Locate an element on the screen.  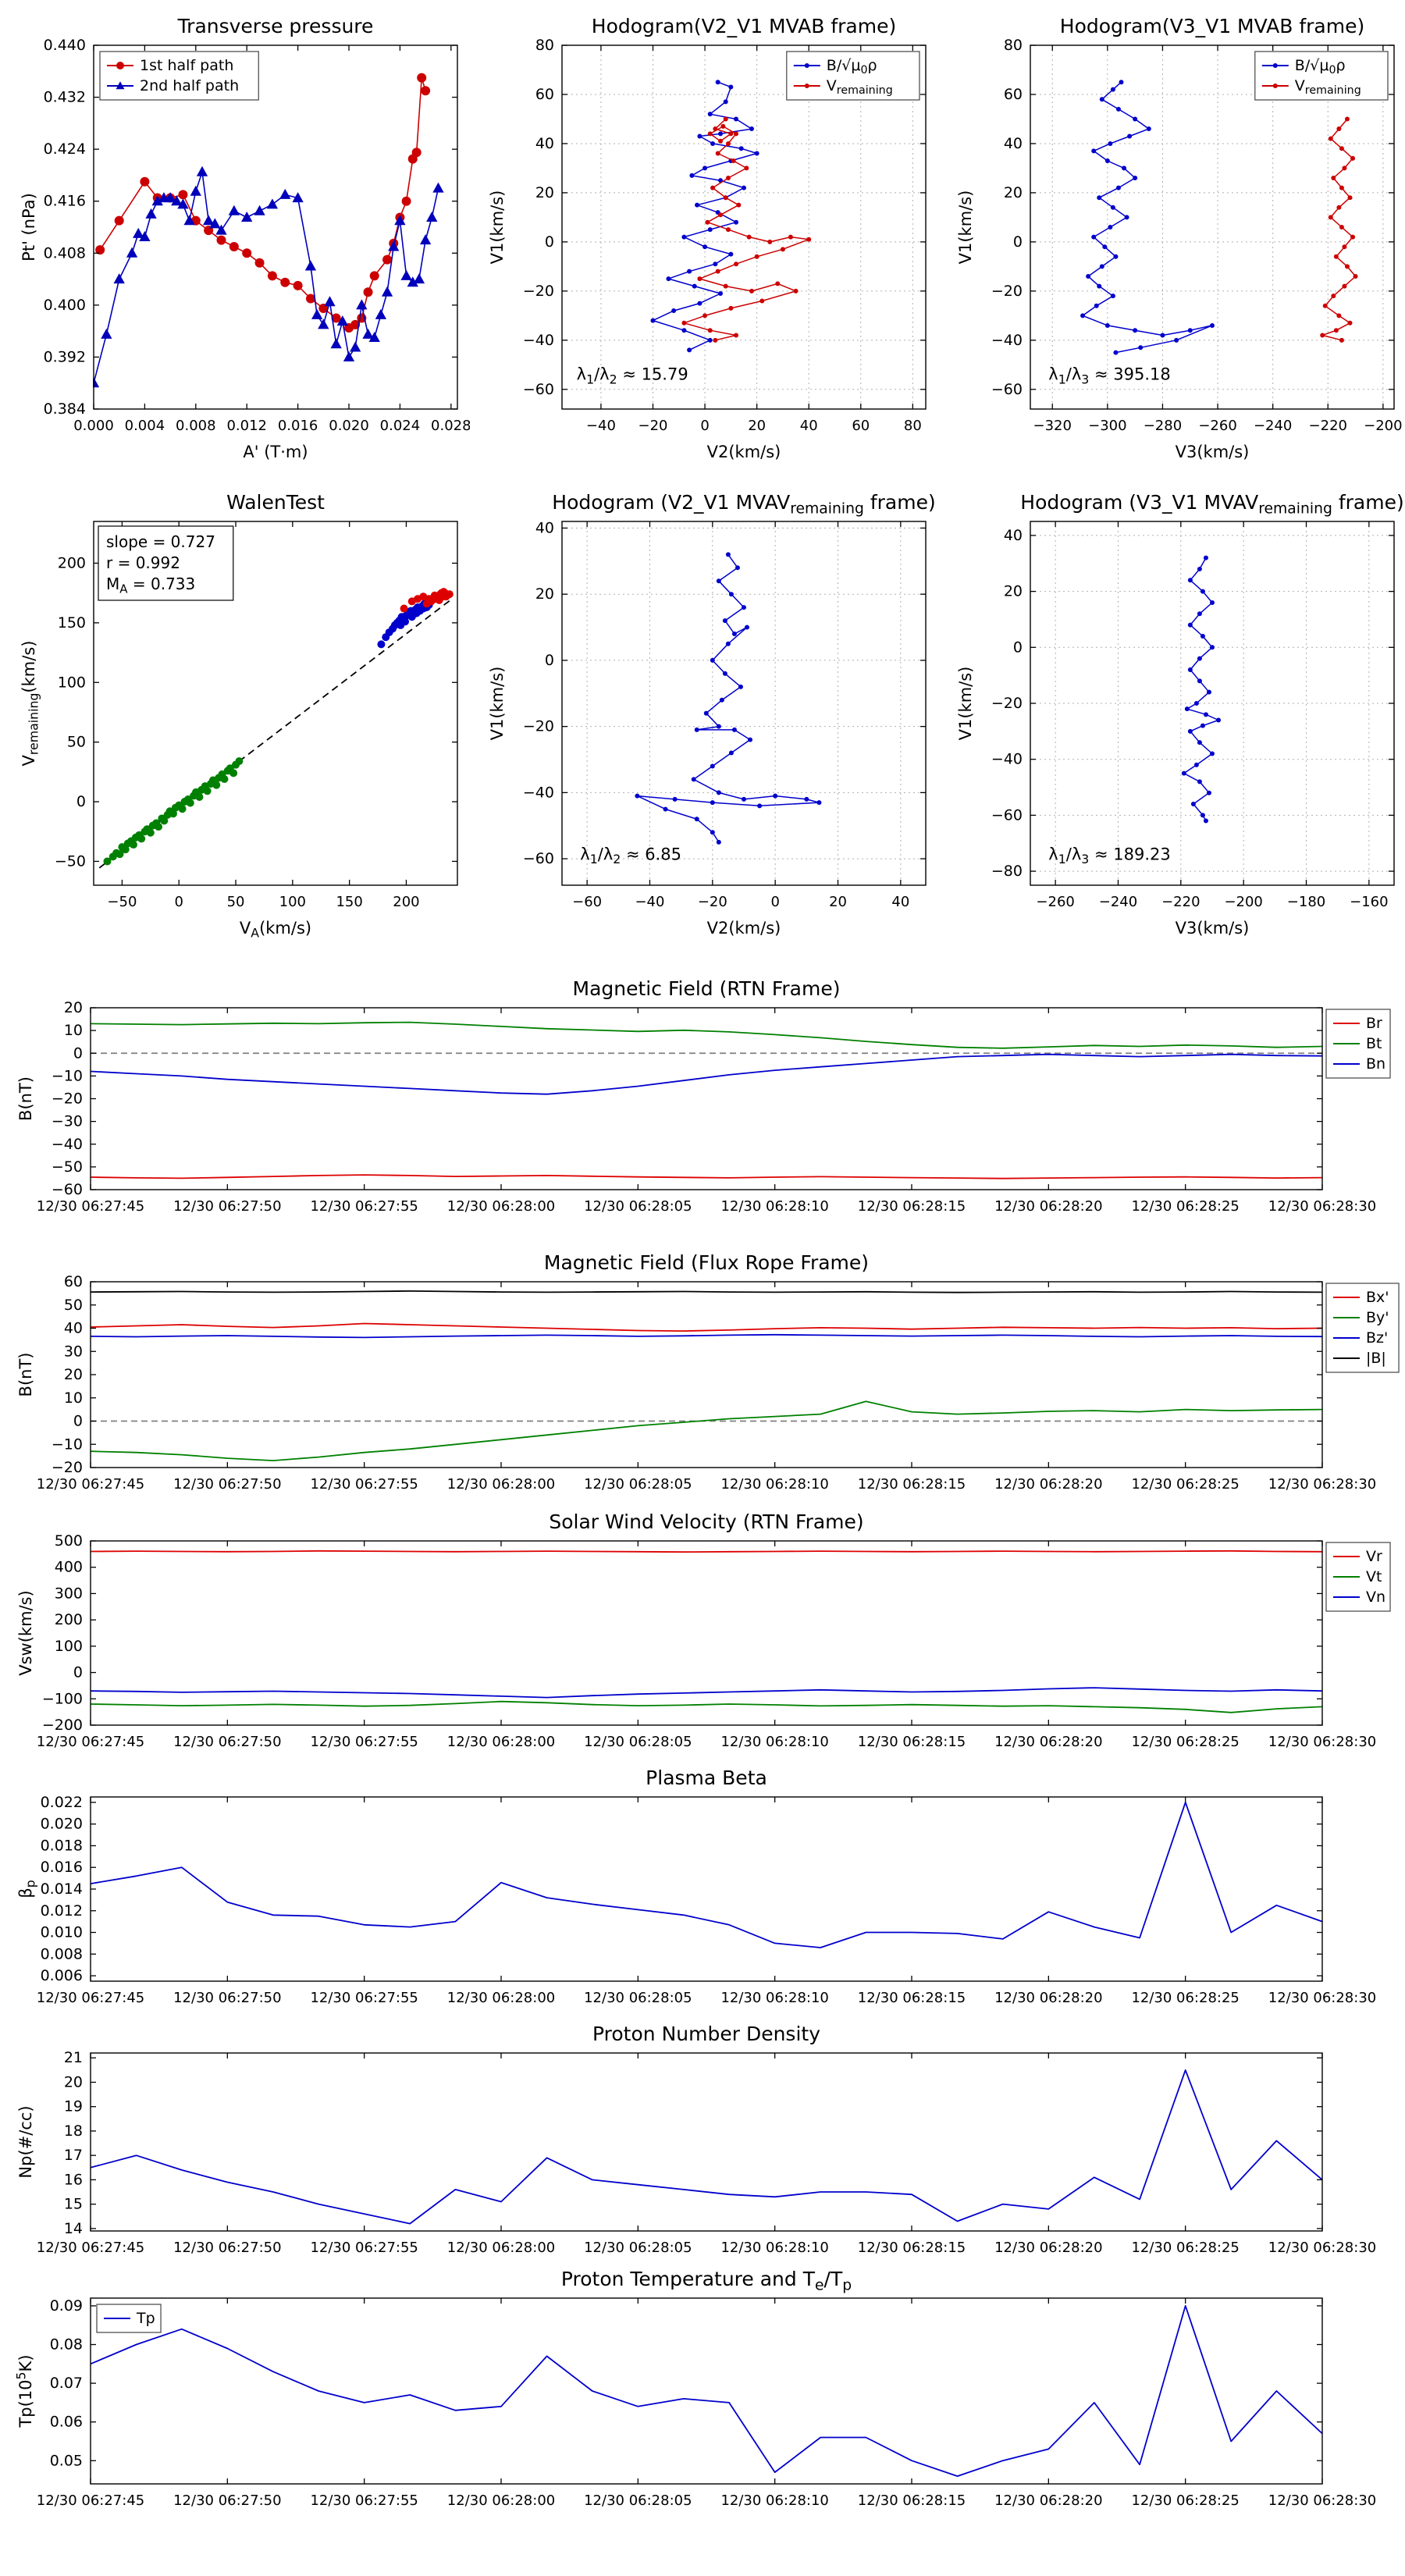
legend-label: Bt is located at coordinates (1374, 1043).